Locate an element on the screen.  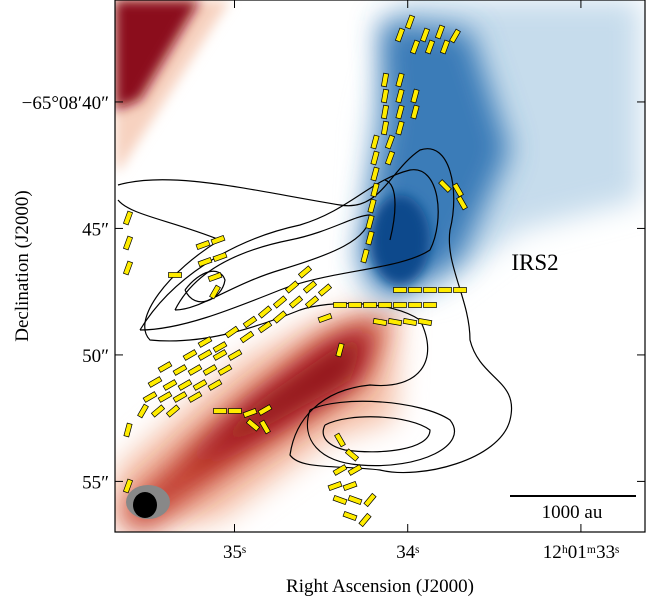
y-tick-label: 55″ is located at coordinates (95, 482).